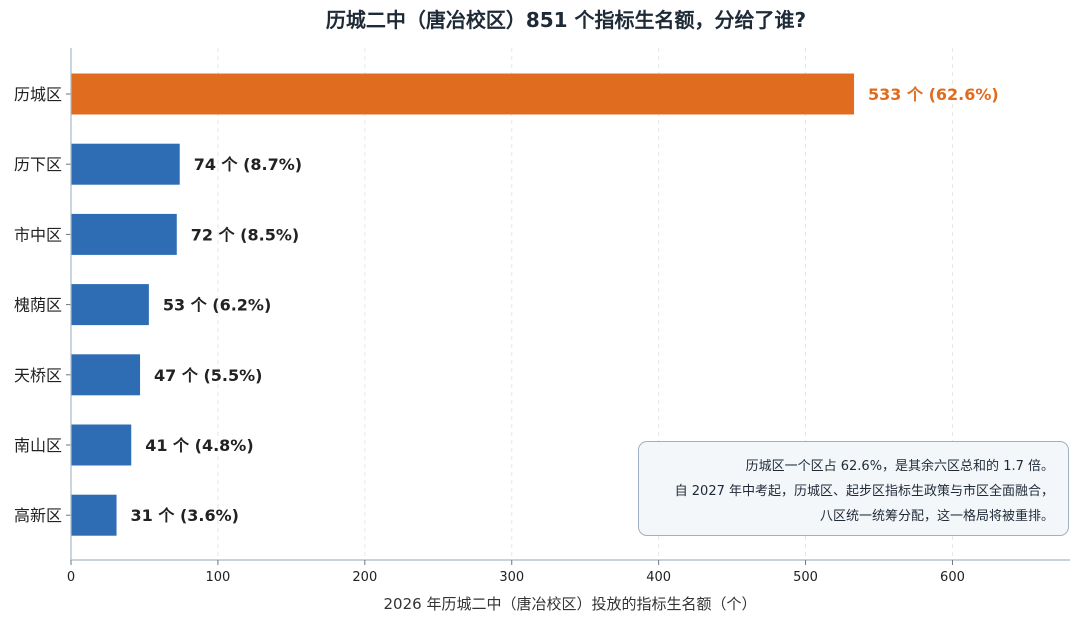  What do you see at coordinates (805, 577) in the screenshot?
I see `x-tick-label-500: 500` at bounding box center [805, 577].